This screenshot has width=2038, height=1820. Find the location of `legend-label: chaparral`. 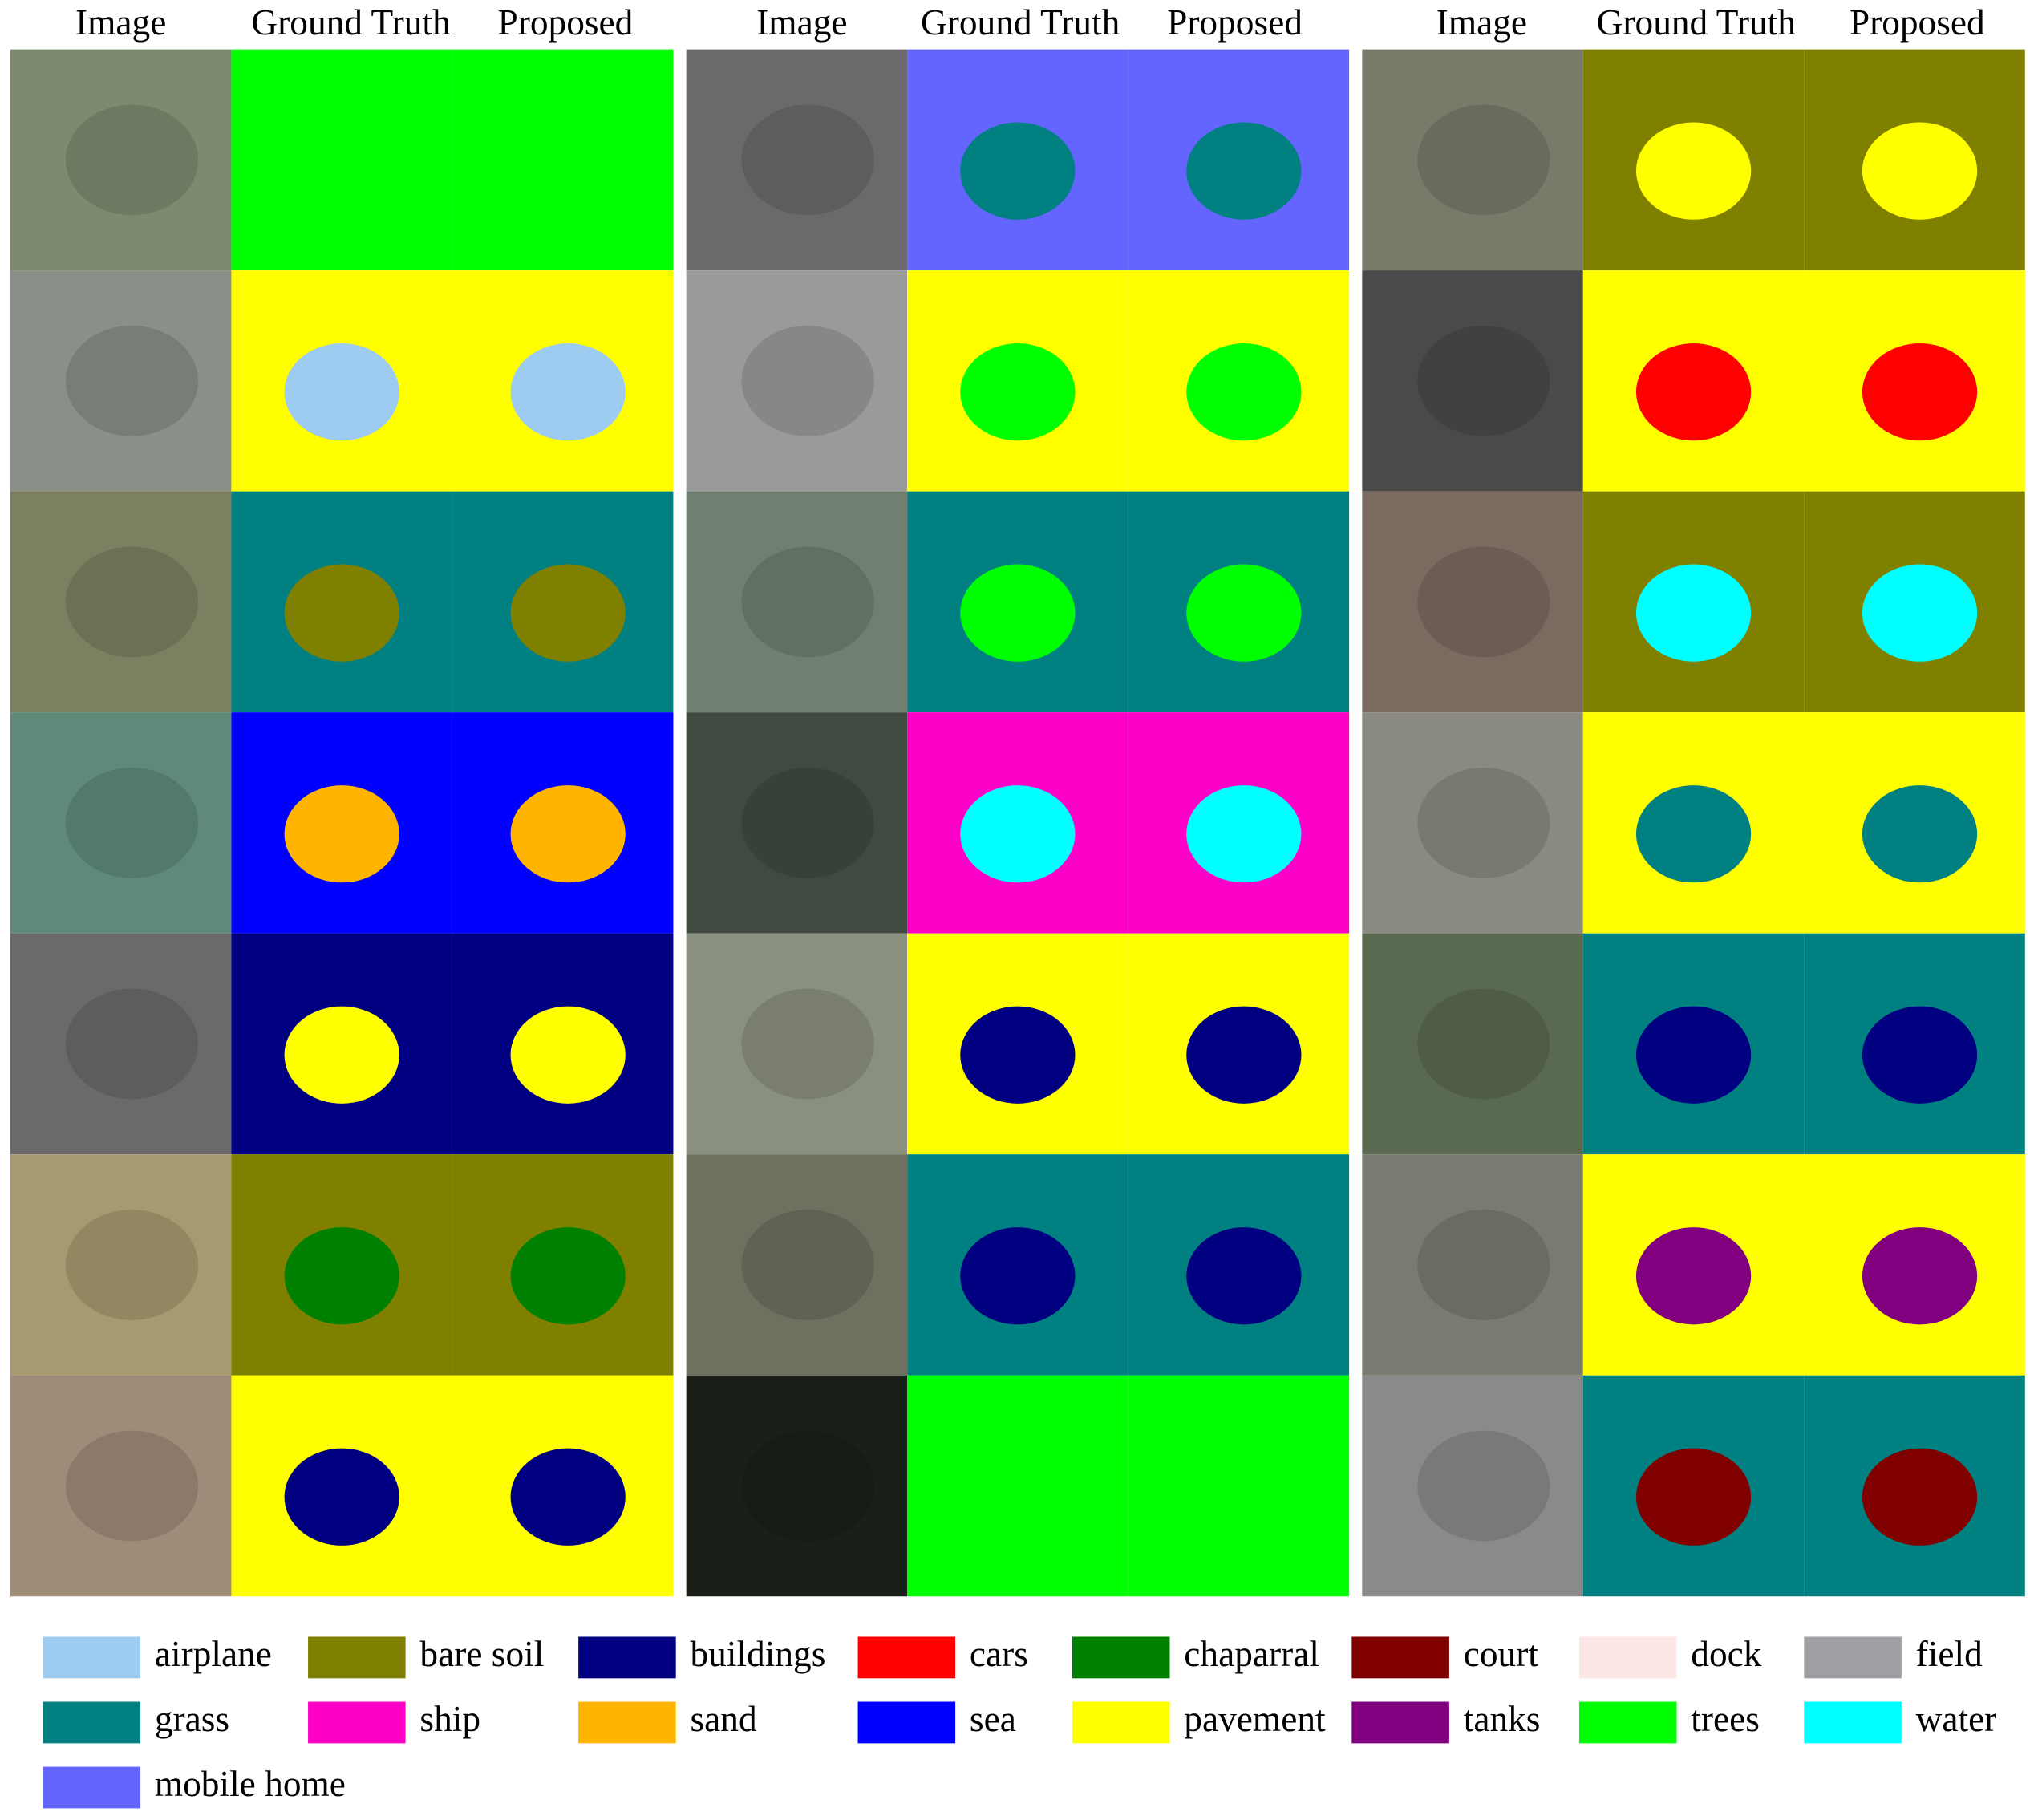

legend-label: chaparral is located at coordinates (1251, 1654).